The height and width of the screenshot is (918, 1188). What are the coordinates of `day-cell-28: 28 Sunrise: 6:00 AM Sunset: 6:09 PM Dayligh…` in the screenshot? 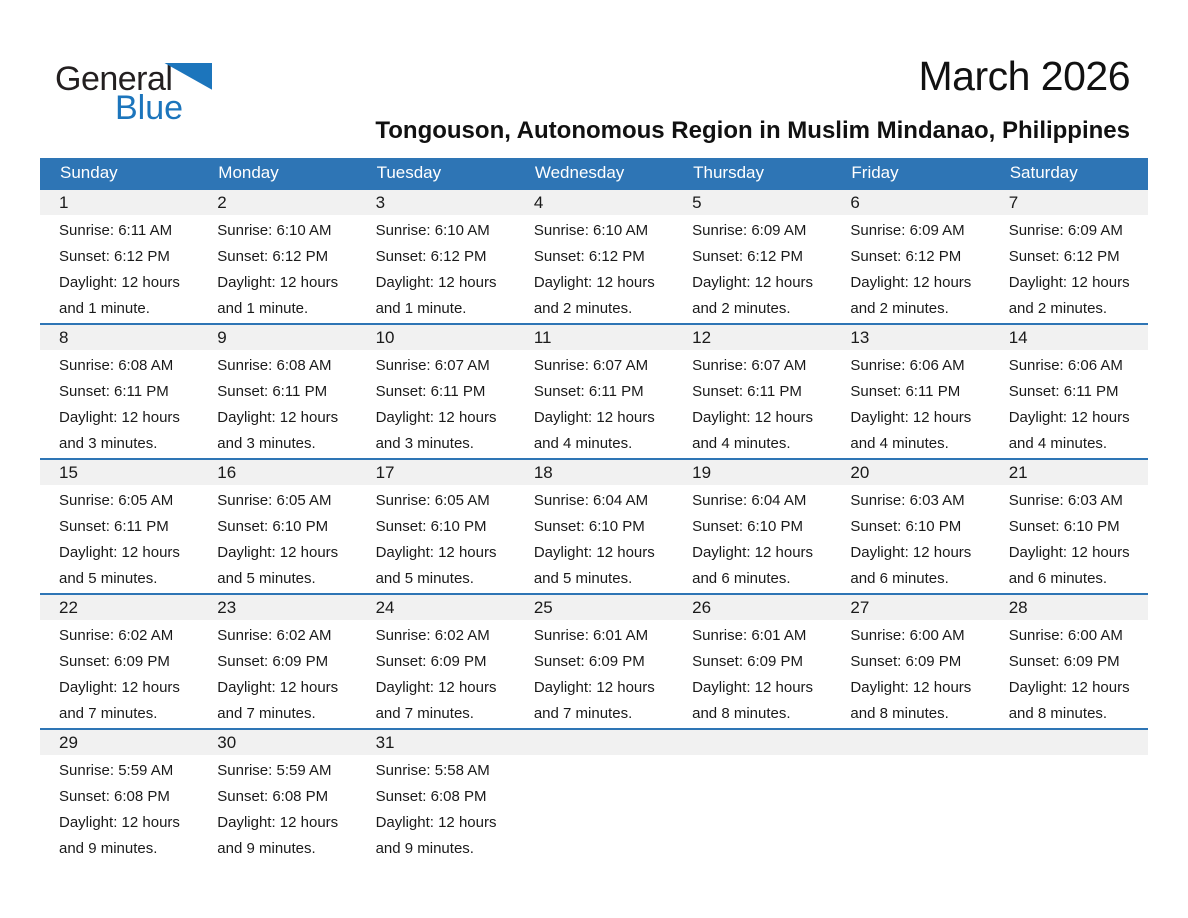 It's located at (1068, 661).